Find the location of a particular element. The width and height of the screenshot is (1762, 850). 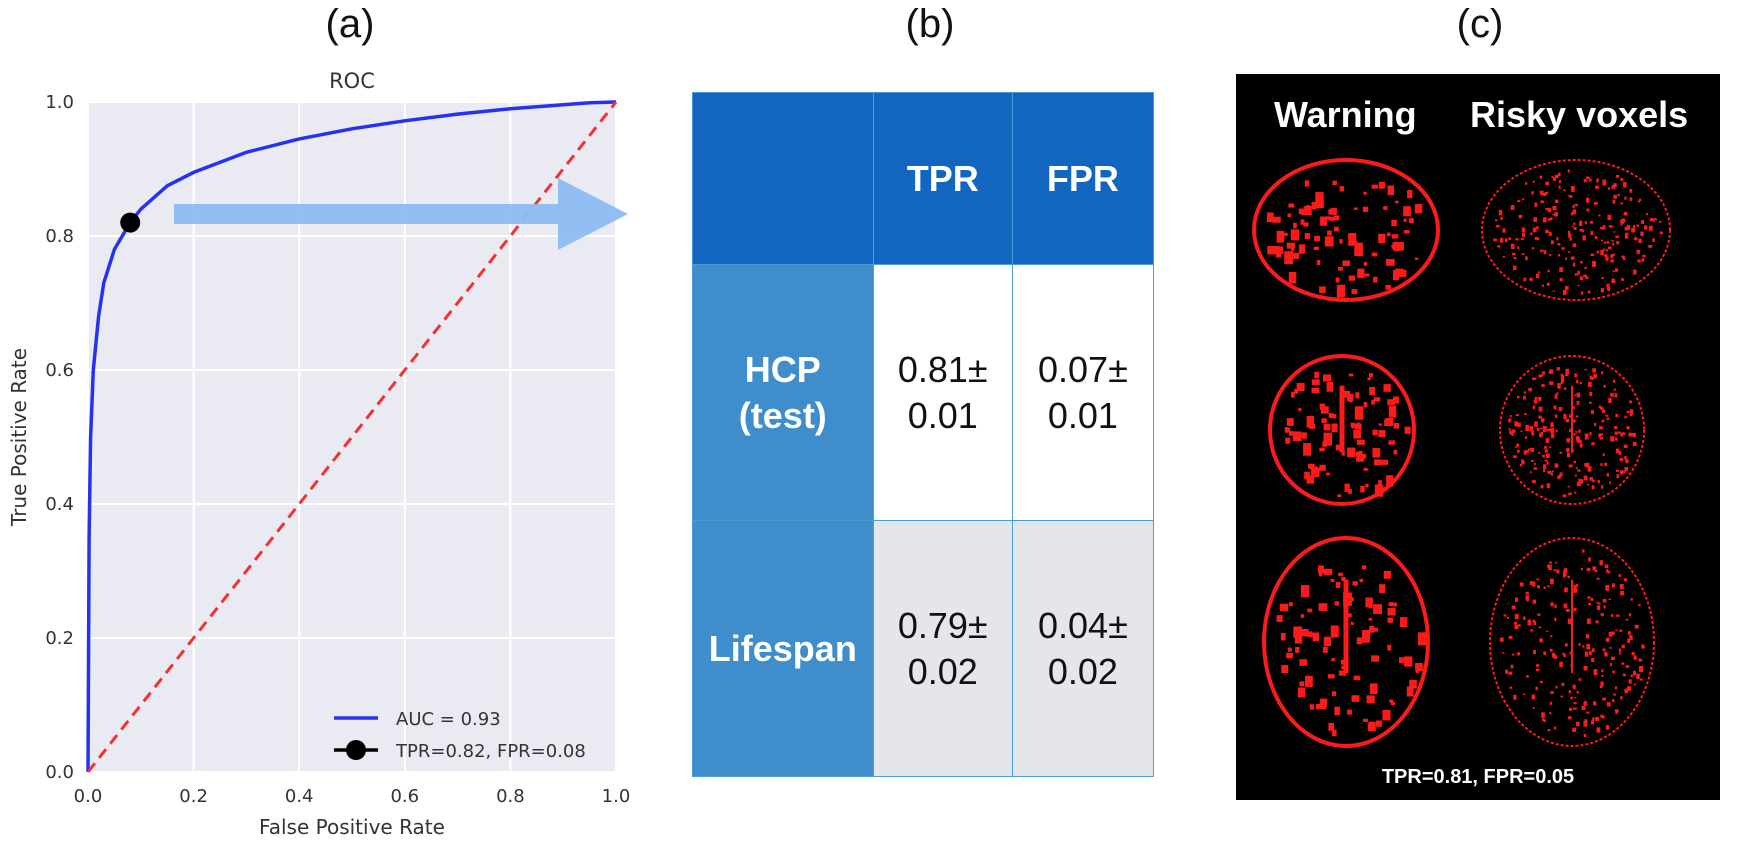

legend-marker-point is located at coordinates (356, 750).